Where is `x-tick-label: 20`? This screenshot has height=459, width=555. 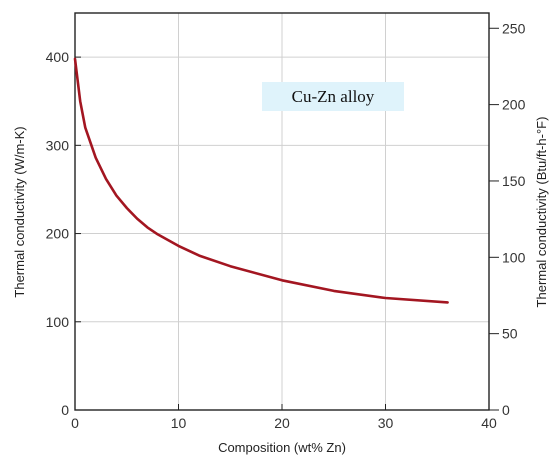 x-tick-label: 20 is located at coordinates (282, 423).